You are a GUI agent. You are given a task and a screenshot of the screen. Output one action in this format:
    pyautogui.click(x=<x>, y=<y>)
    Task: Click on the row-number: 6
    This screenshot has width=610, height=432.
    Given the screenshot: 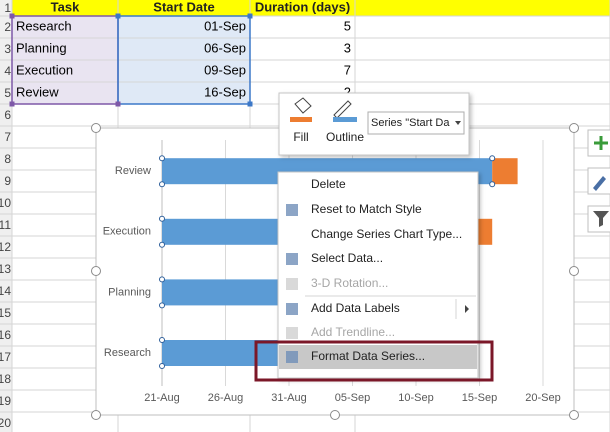 What is the action you would take?
    pyautogui.click(x=7, y=115)
    